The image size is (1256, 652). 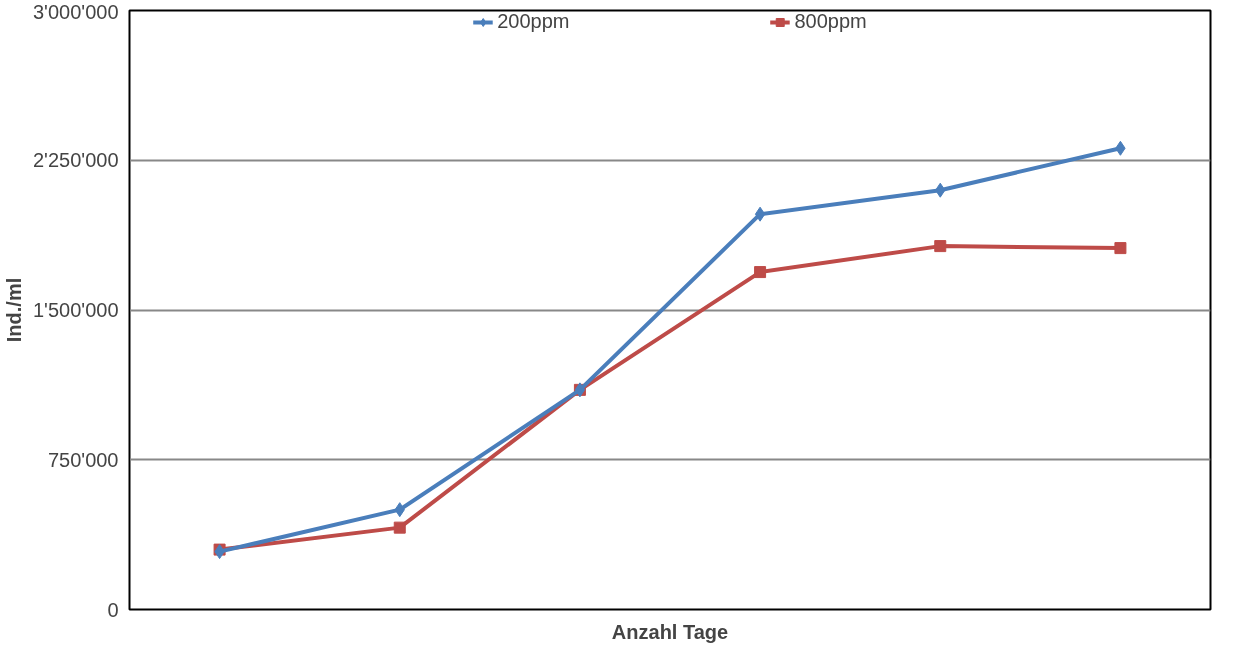 What do you see at coordinates (533, 21) in the screenshot?
I see `legend-label: 200ppm` at bounding box center [533, 21].